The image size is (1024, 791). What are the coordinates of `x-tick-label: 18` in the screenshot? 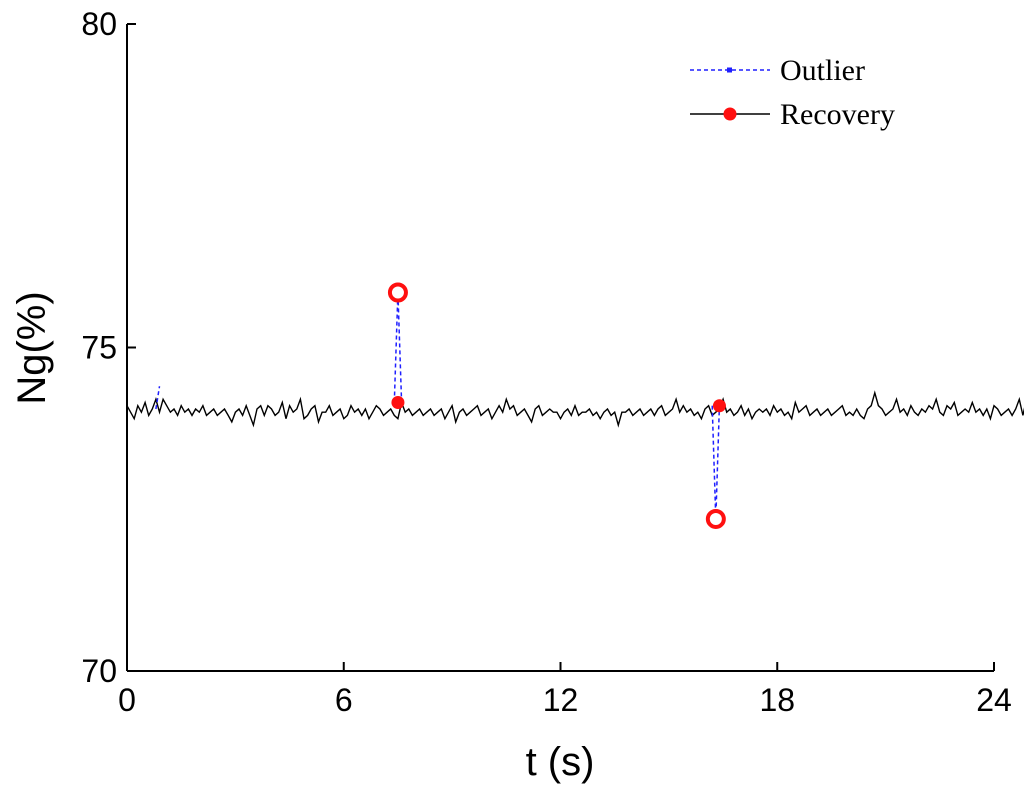 It's located at (777, 700).